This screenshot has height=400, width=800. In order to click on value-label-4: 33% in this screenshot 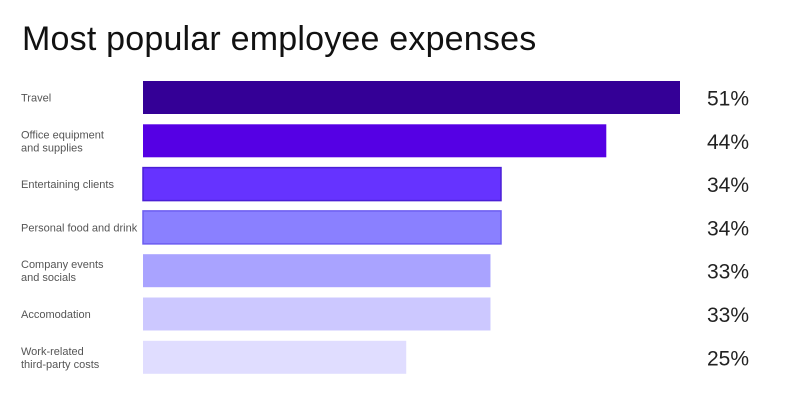, I will do `click(728, 272)`.